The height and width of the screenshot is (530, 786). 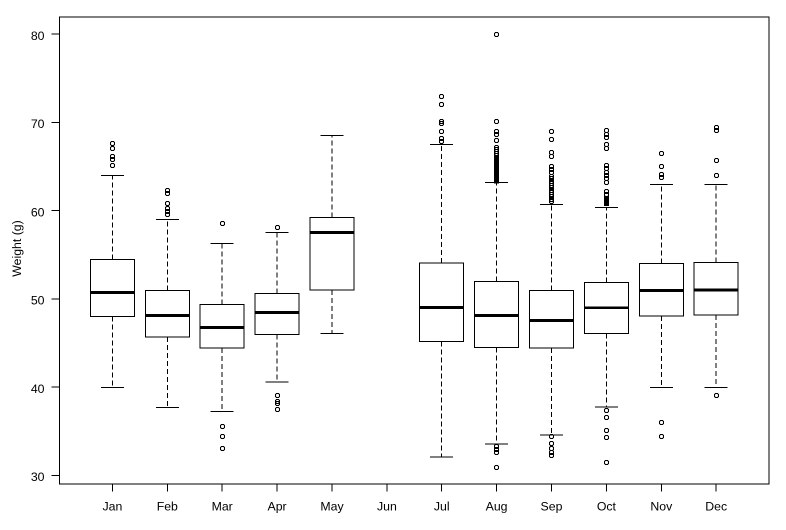 I want to click on svg-text: 30, so click(x=38, y=477).